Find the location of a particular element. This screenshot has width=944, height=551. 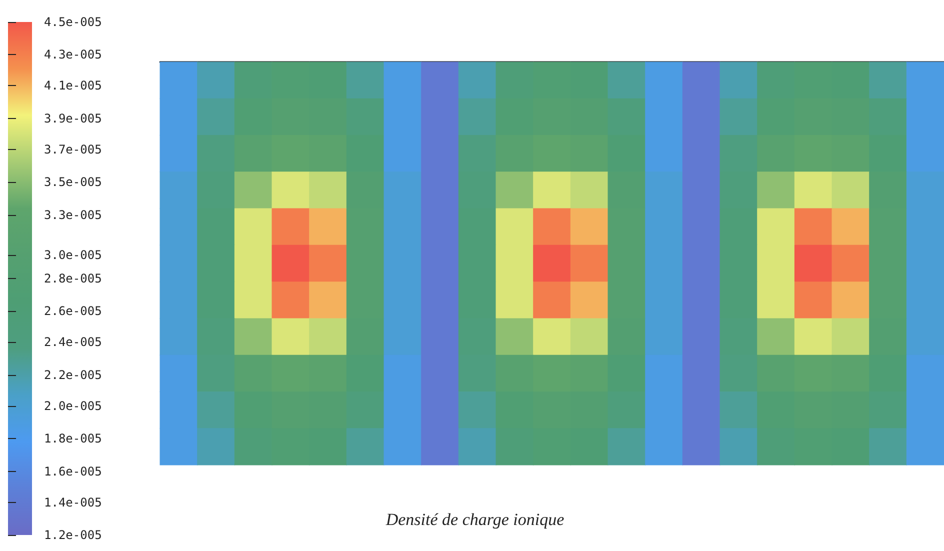

color-bar-label: 2.8e-005 is located at coordinates (73, 279).